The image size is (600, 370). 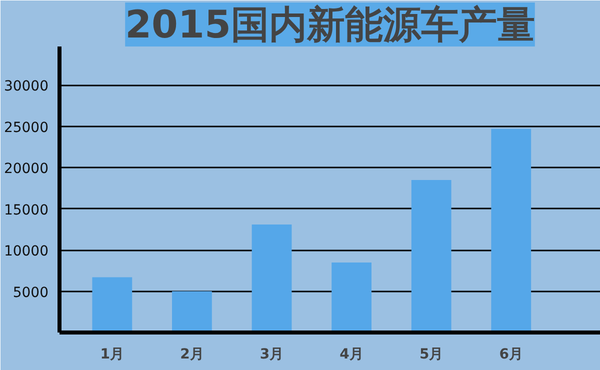 What do you see at coordinates (352, 354) in the screenshot?
I see `x-tick-label: 4月` at bounding box center [352, 354].